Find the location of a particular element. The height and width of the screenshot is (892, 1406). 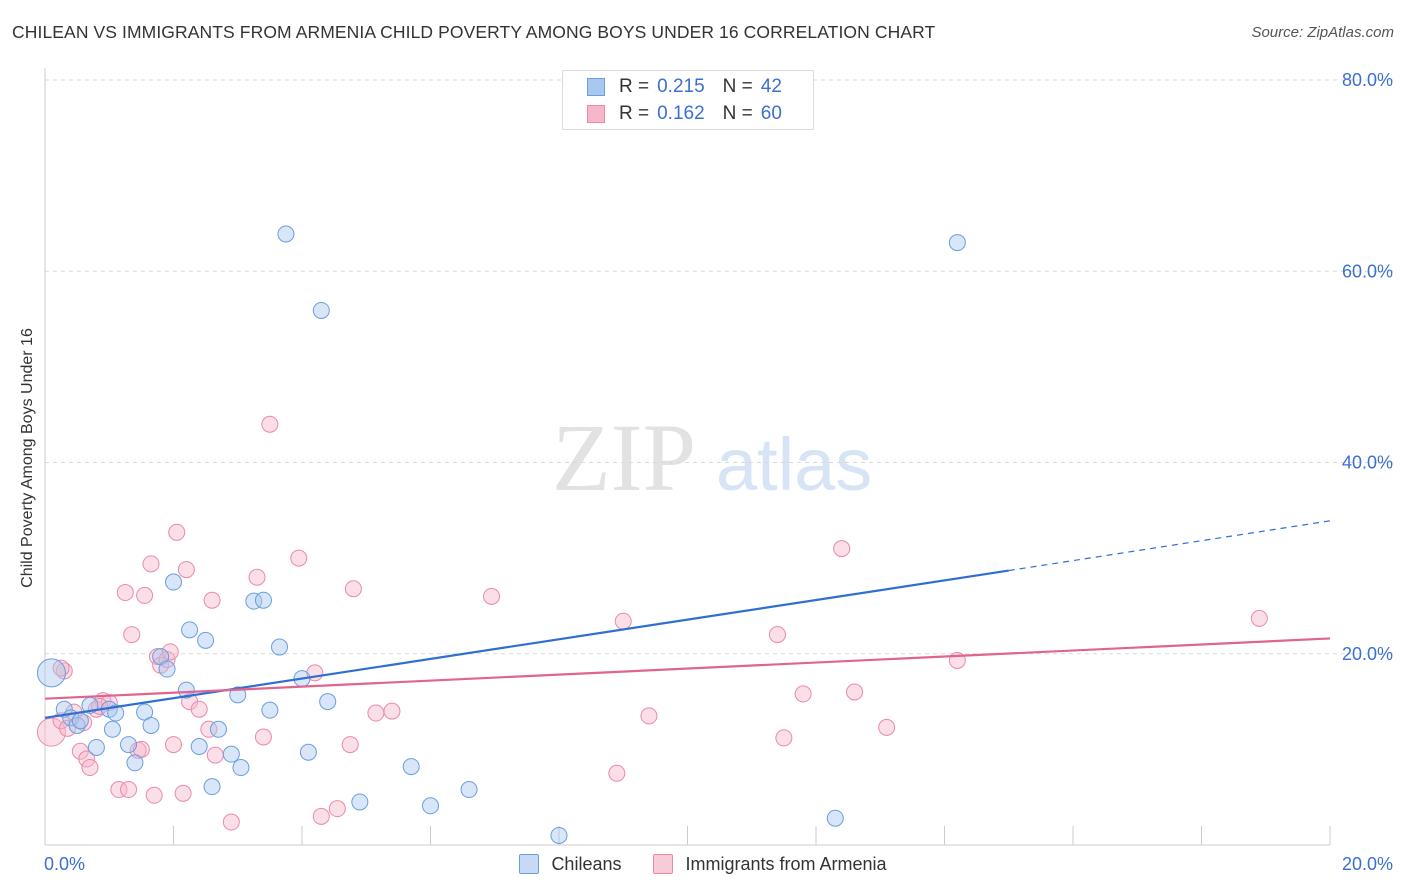

legend-label-chileans: Chileans is located at coordinates (586, 863).